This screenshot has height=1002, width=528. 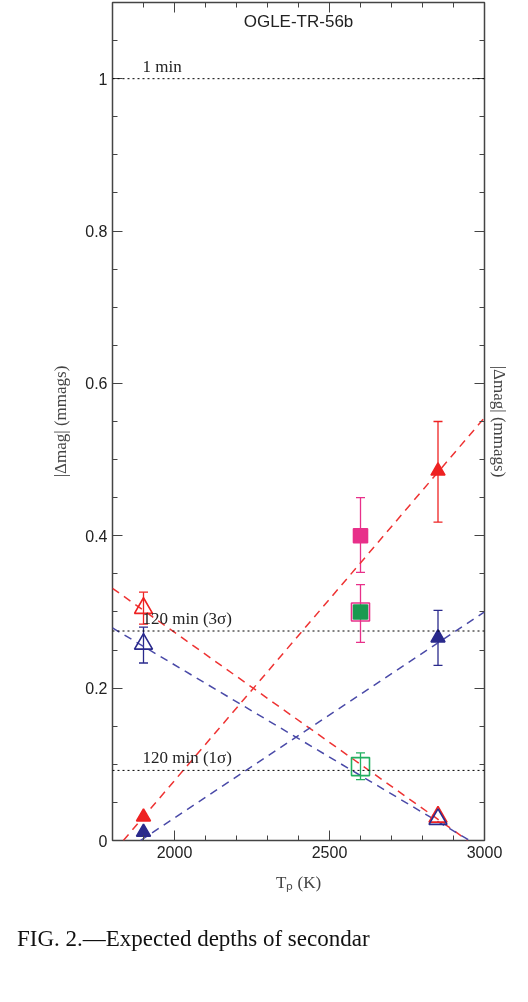 What do you see at coordinates (187, 758) in the screenshot?
I see `ref-line-label: 120 min (1σ)` at bounding box center [187, 758].